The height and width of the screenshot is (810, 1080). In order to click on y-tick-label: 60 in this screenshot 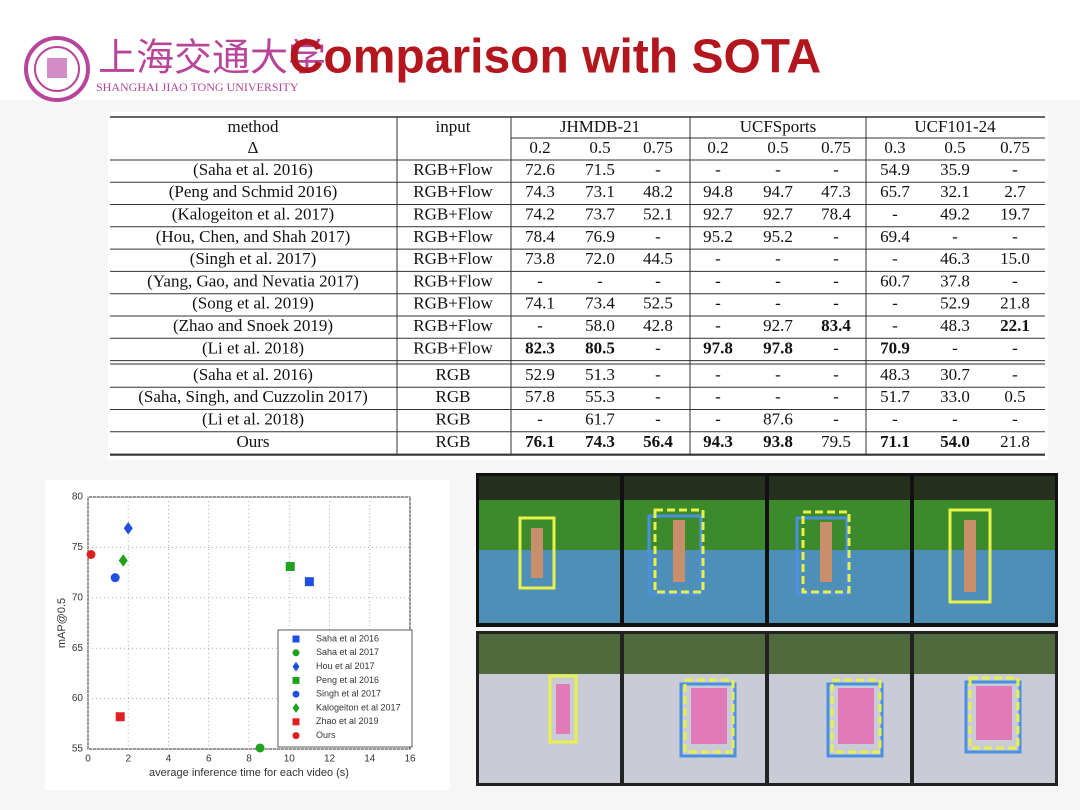, I will do `click(78, 698)`.